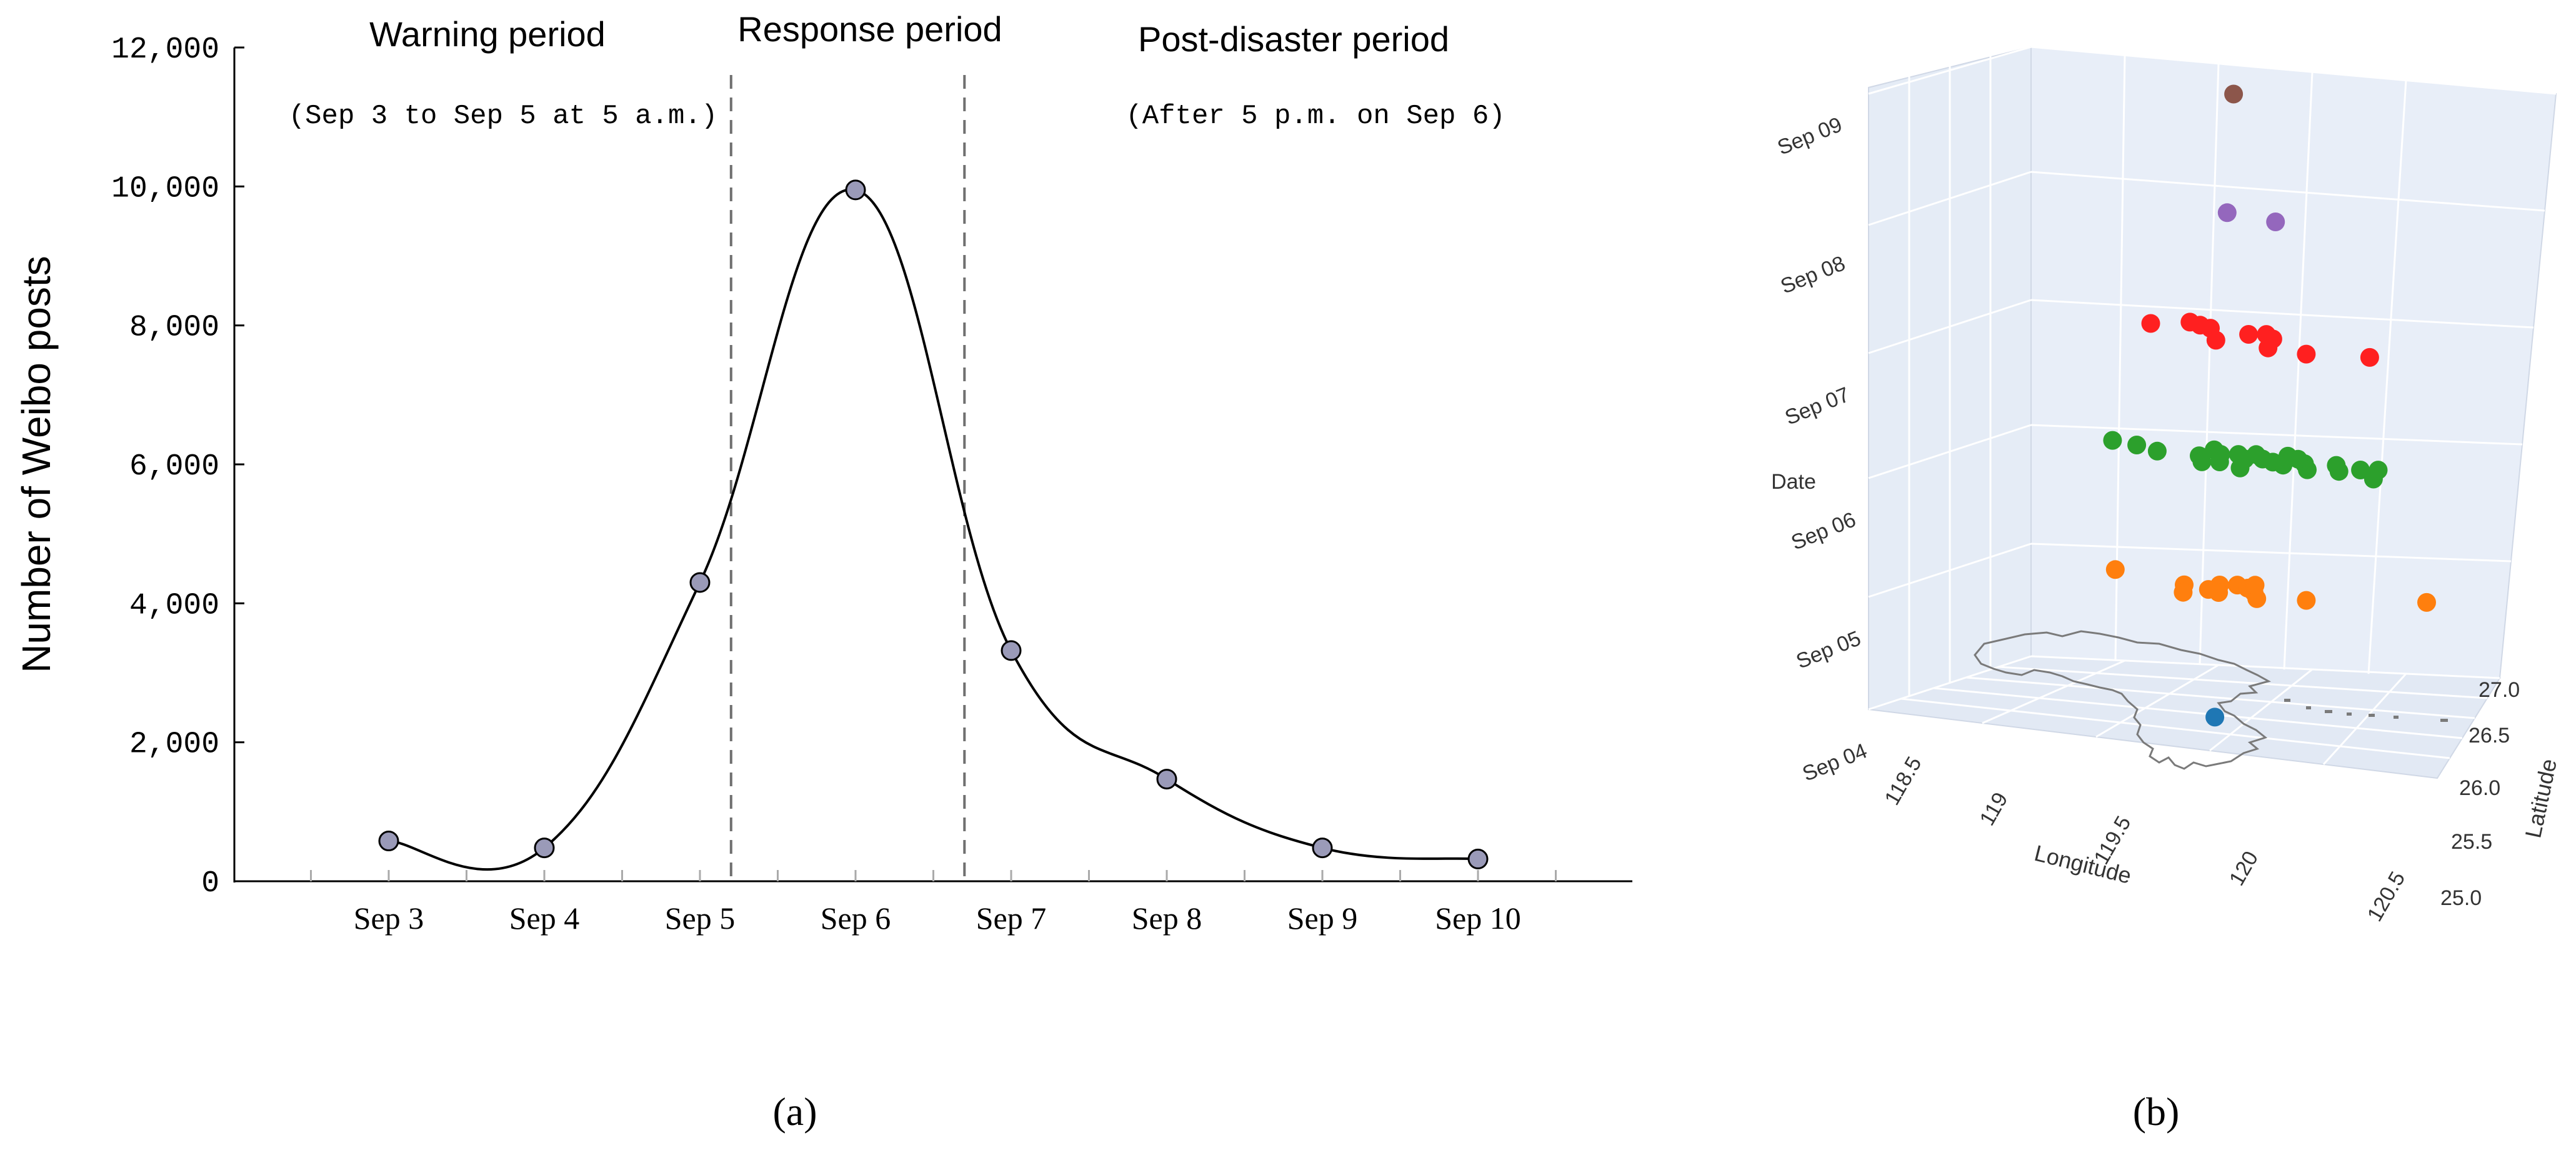 Image resolution: width=2576 pixels, height=1150 pixels. Describe the element at coordinates (1167, 919) in the screenshot. I see `x-tick-label: Sep 8` at that location.